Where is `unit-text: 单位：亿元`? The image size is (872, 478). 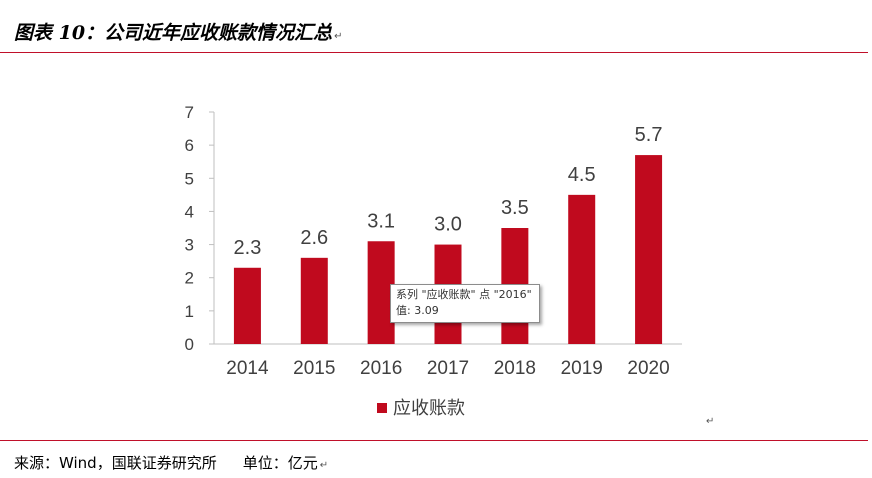
unit-text: 单位：亿元 is located at coordinates (280, 463).